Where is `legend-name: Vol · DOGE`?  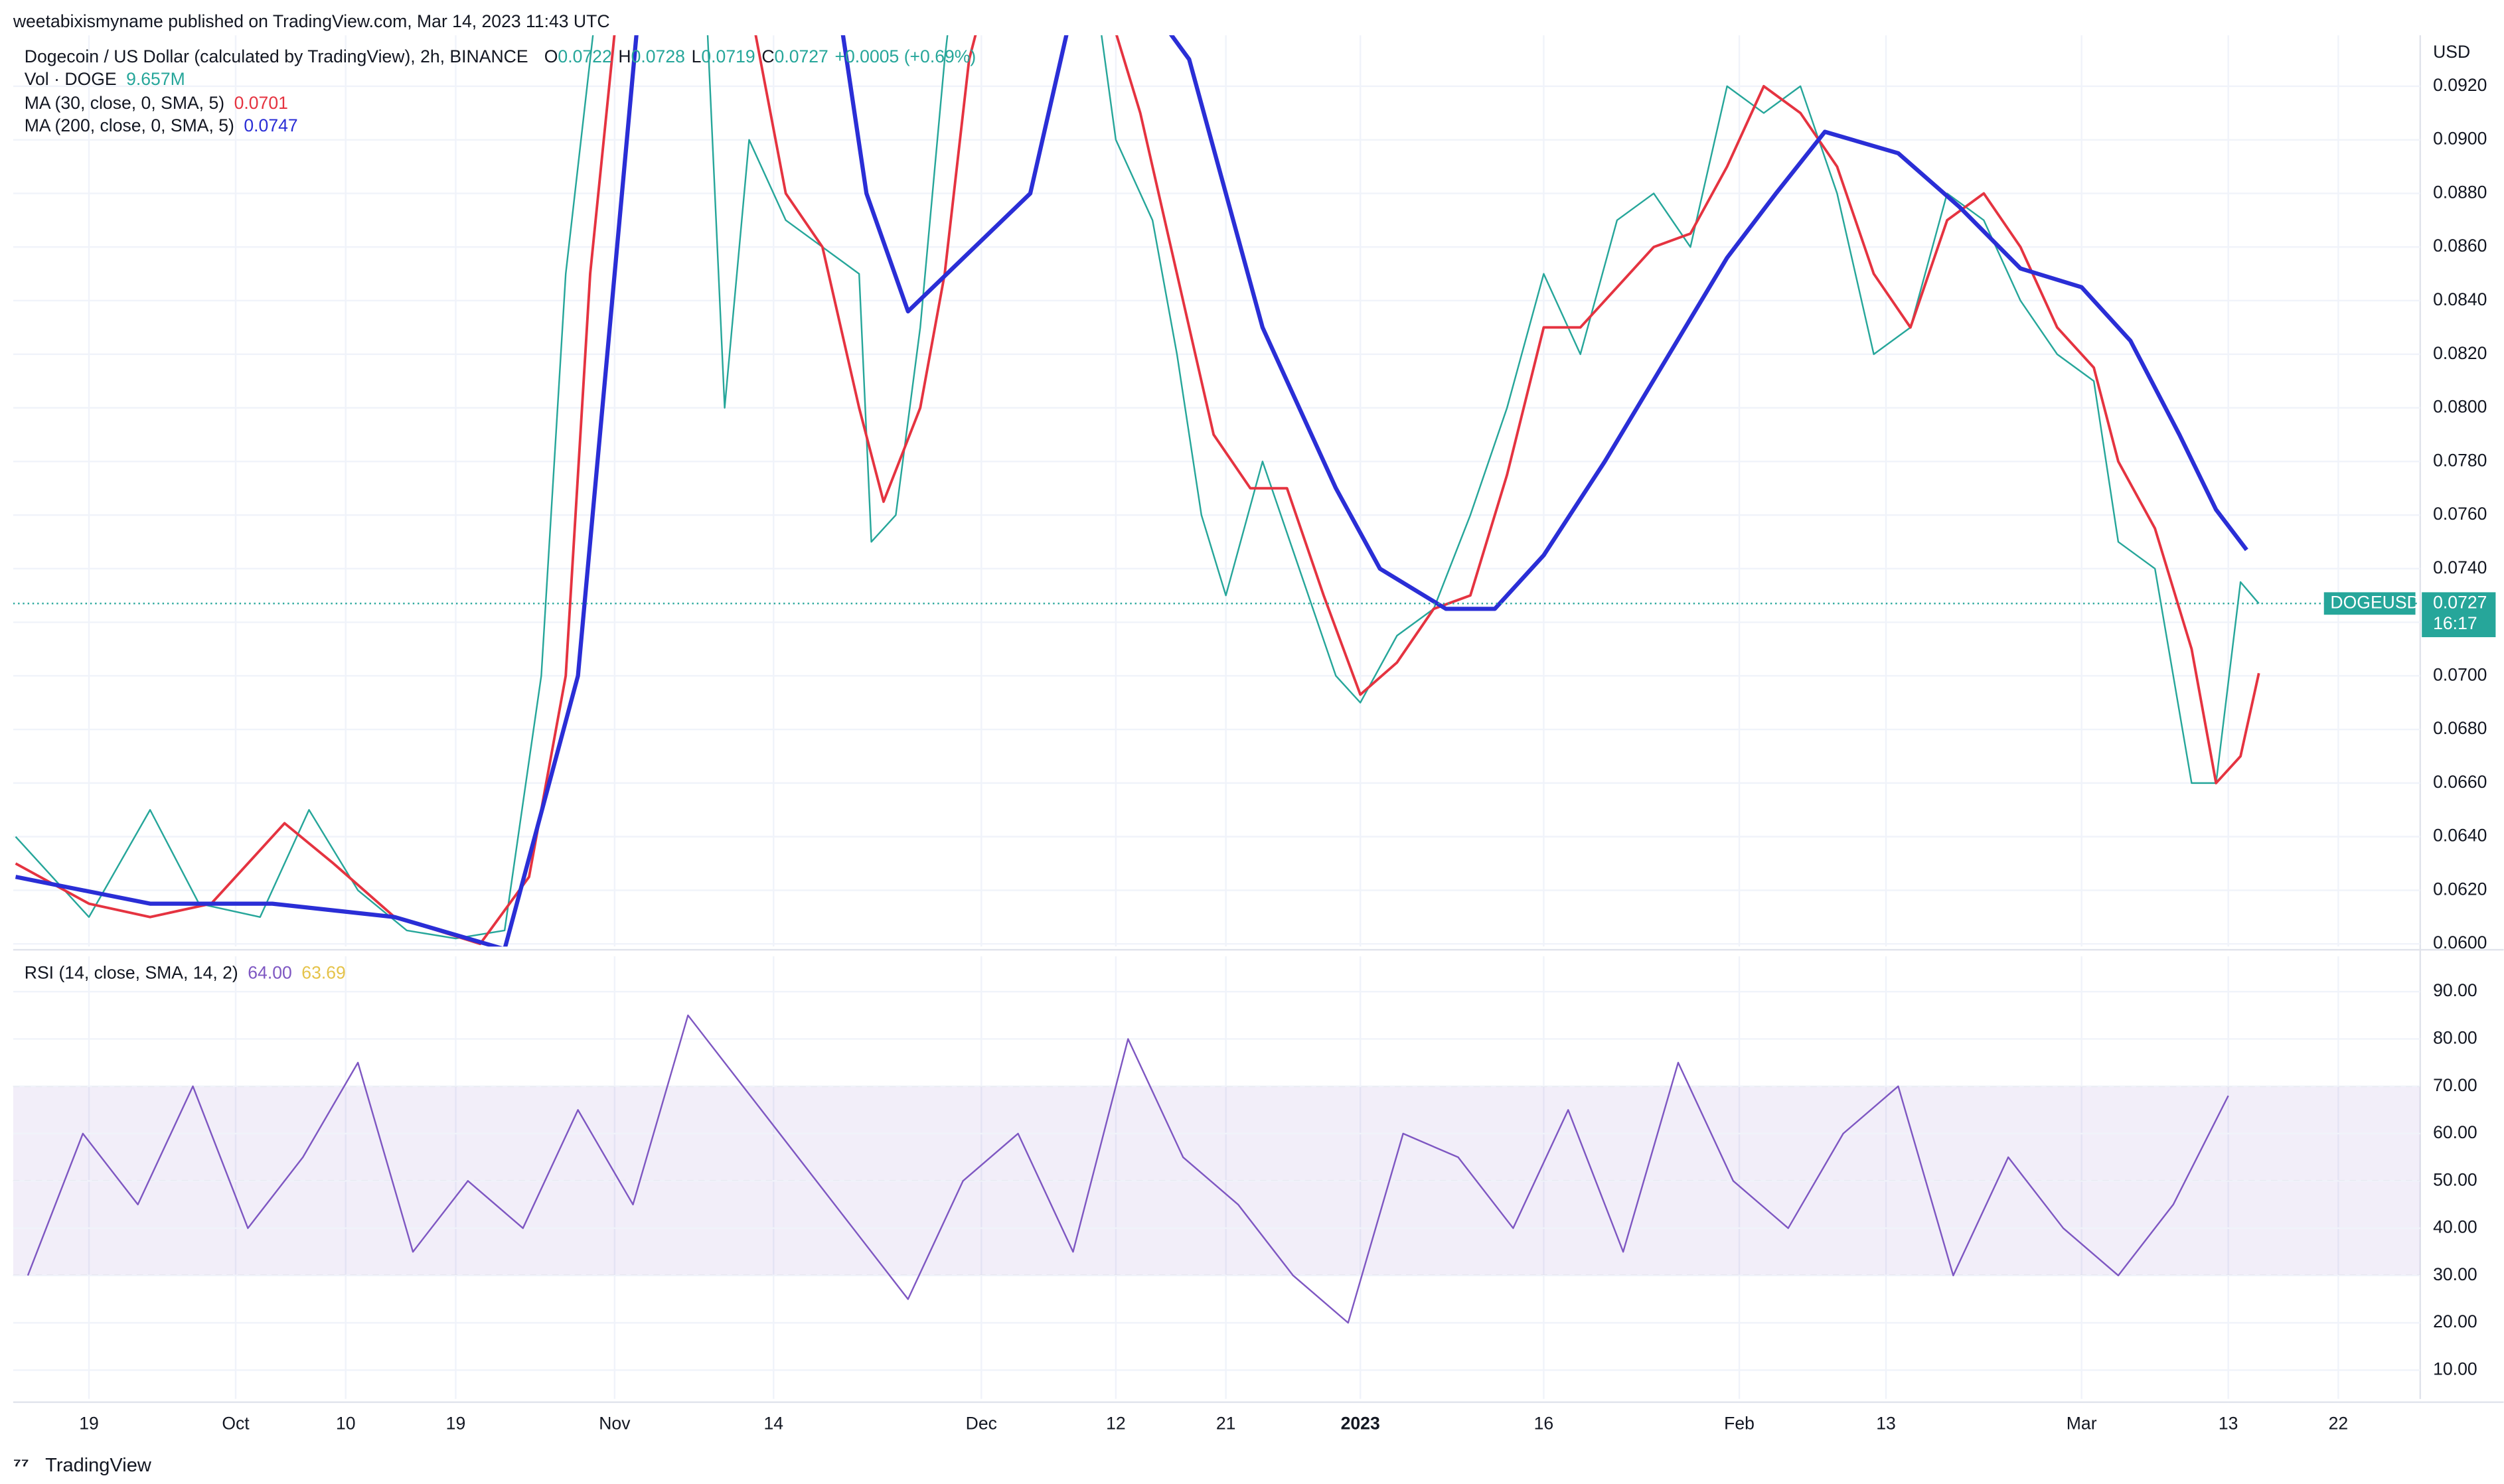 legend-name: Vol · DOGE is located at coordinates (71, 79).